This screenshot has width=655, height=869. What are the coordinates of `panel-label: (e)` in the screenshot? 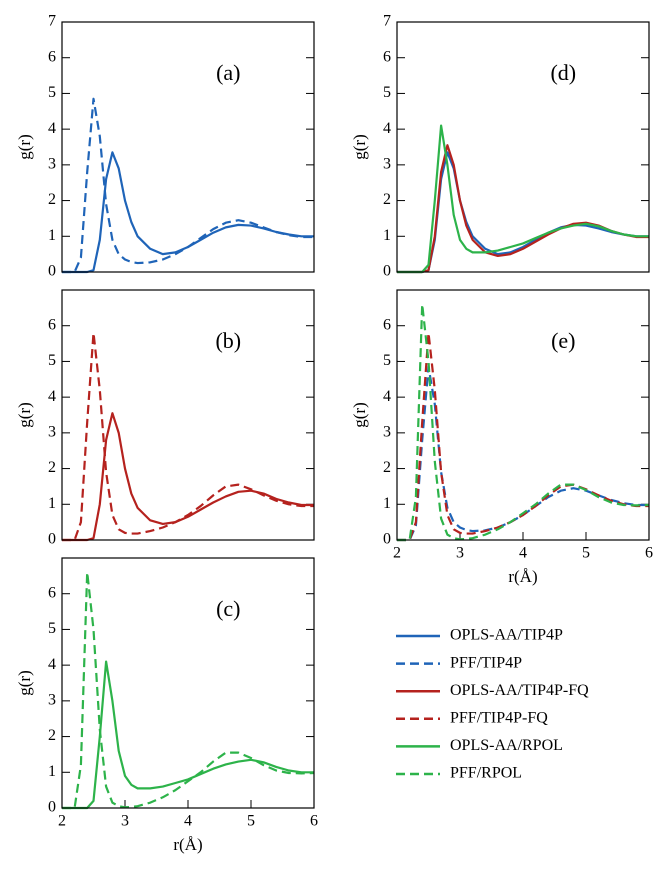 It's located at (563, 340).